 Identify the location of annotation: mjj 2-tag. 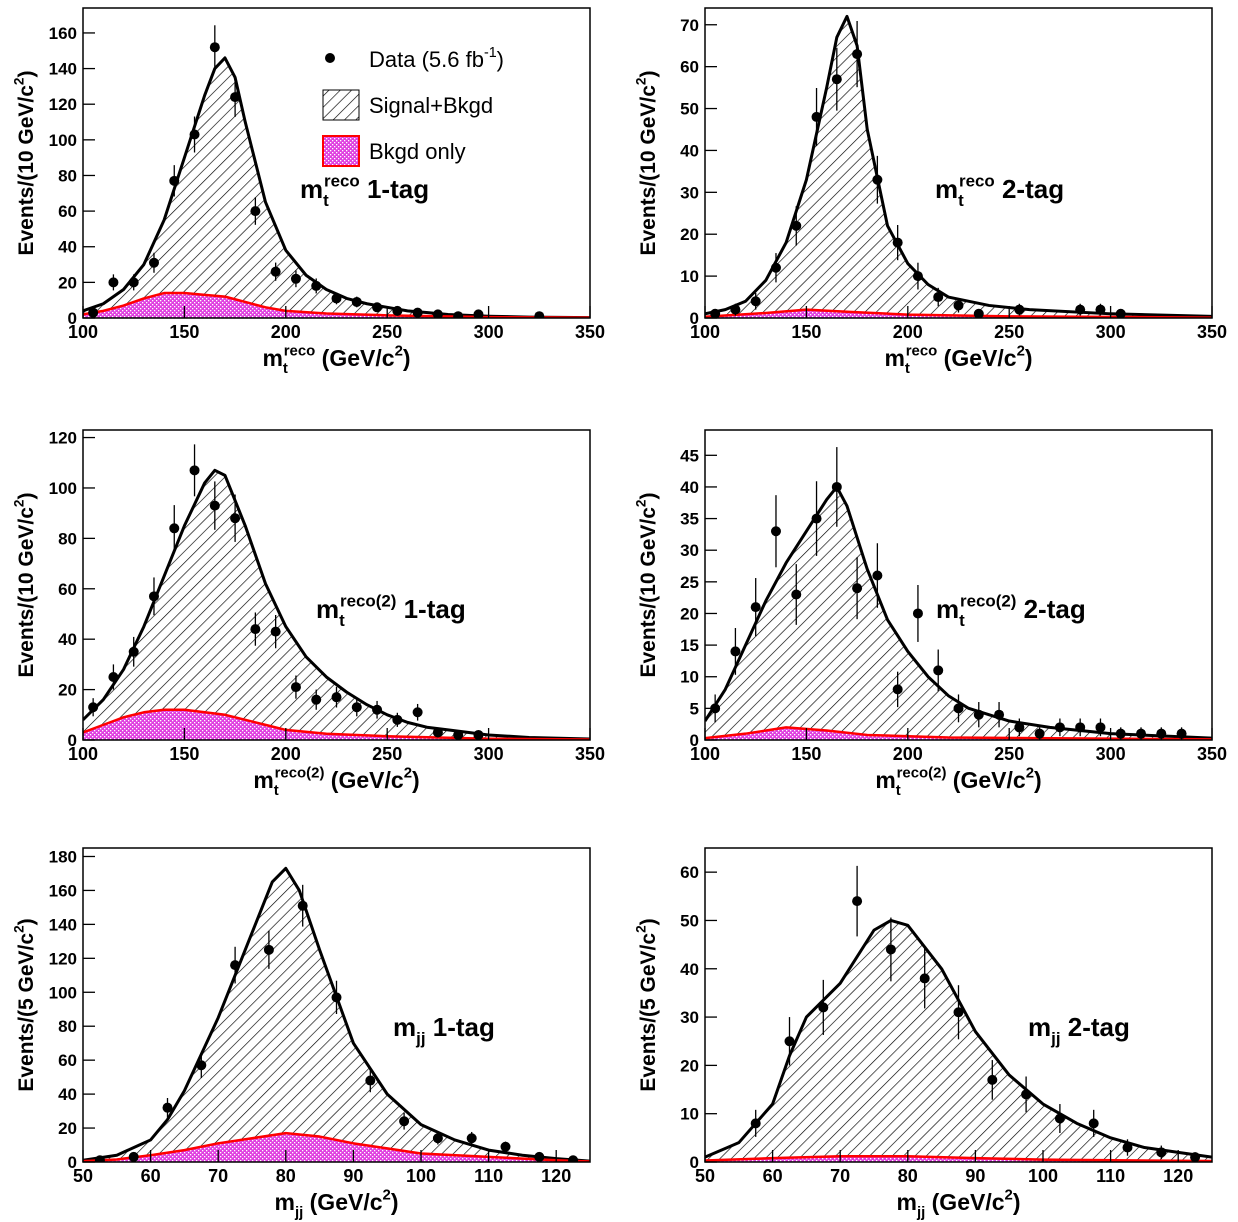
(1079, 1030).